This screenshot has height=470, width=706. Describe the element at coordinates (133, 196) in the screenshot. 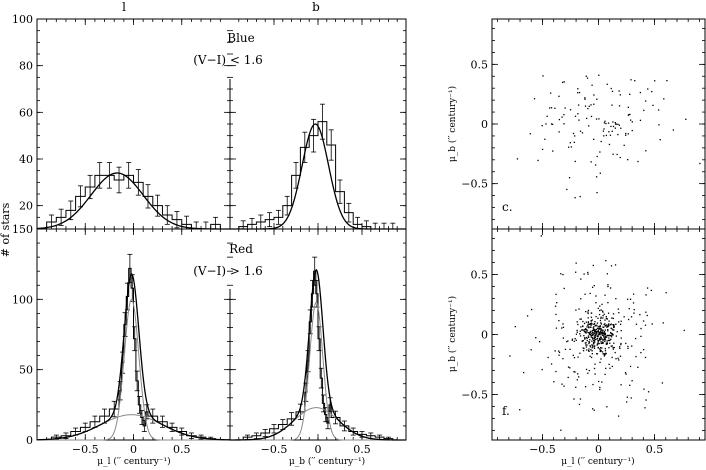

I see `blue-l-histogram` at that location.